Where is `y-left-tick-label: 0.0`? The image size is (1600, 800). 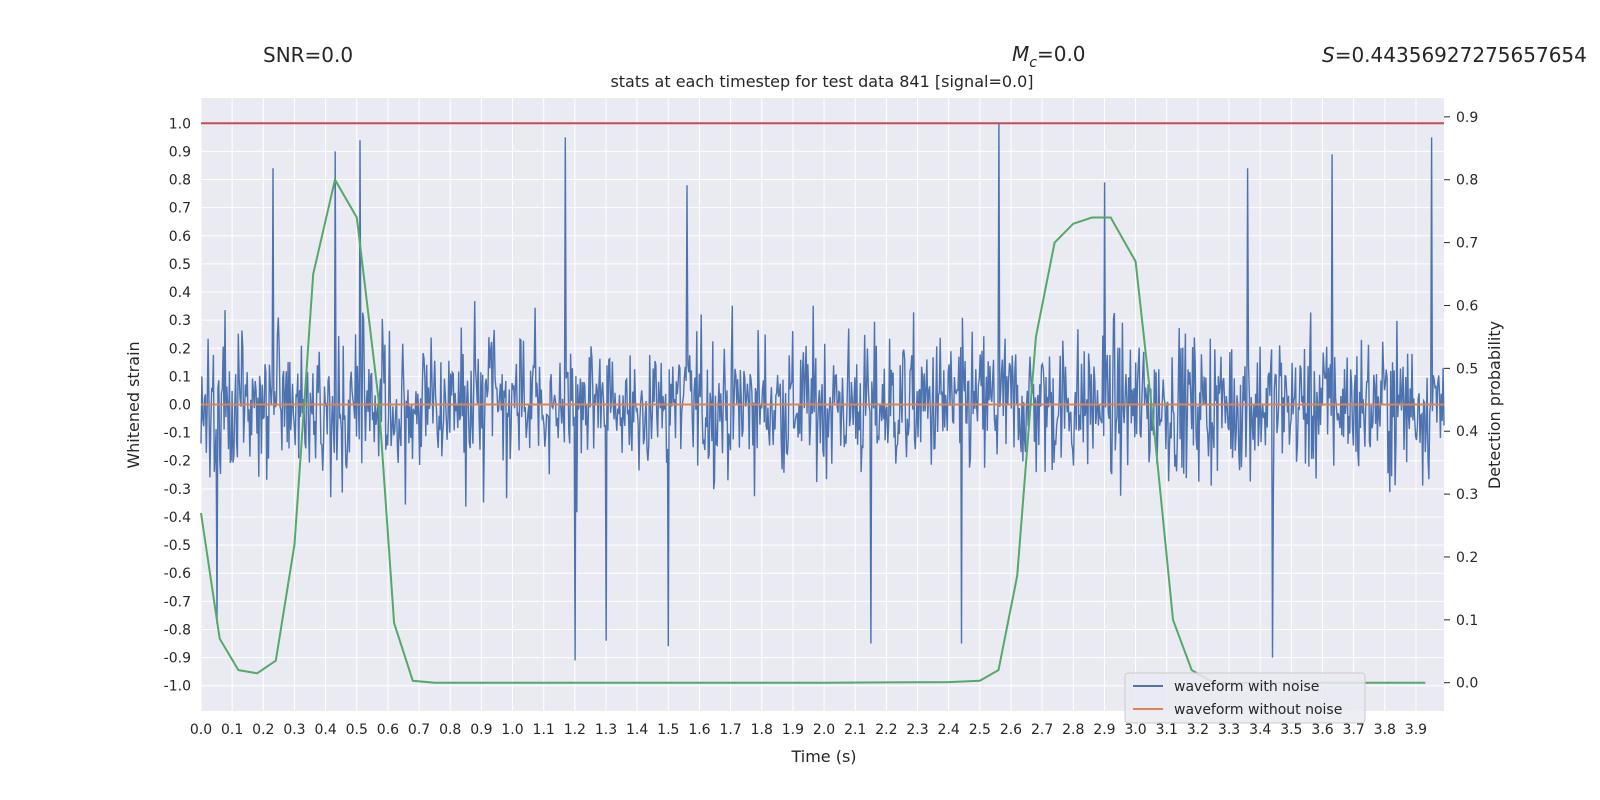 y-left-tick-label: 0.0 is located at coordinates (180, 406).